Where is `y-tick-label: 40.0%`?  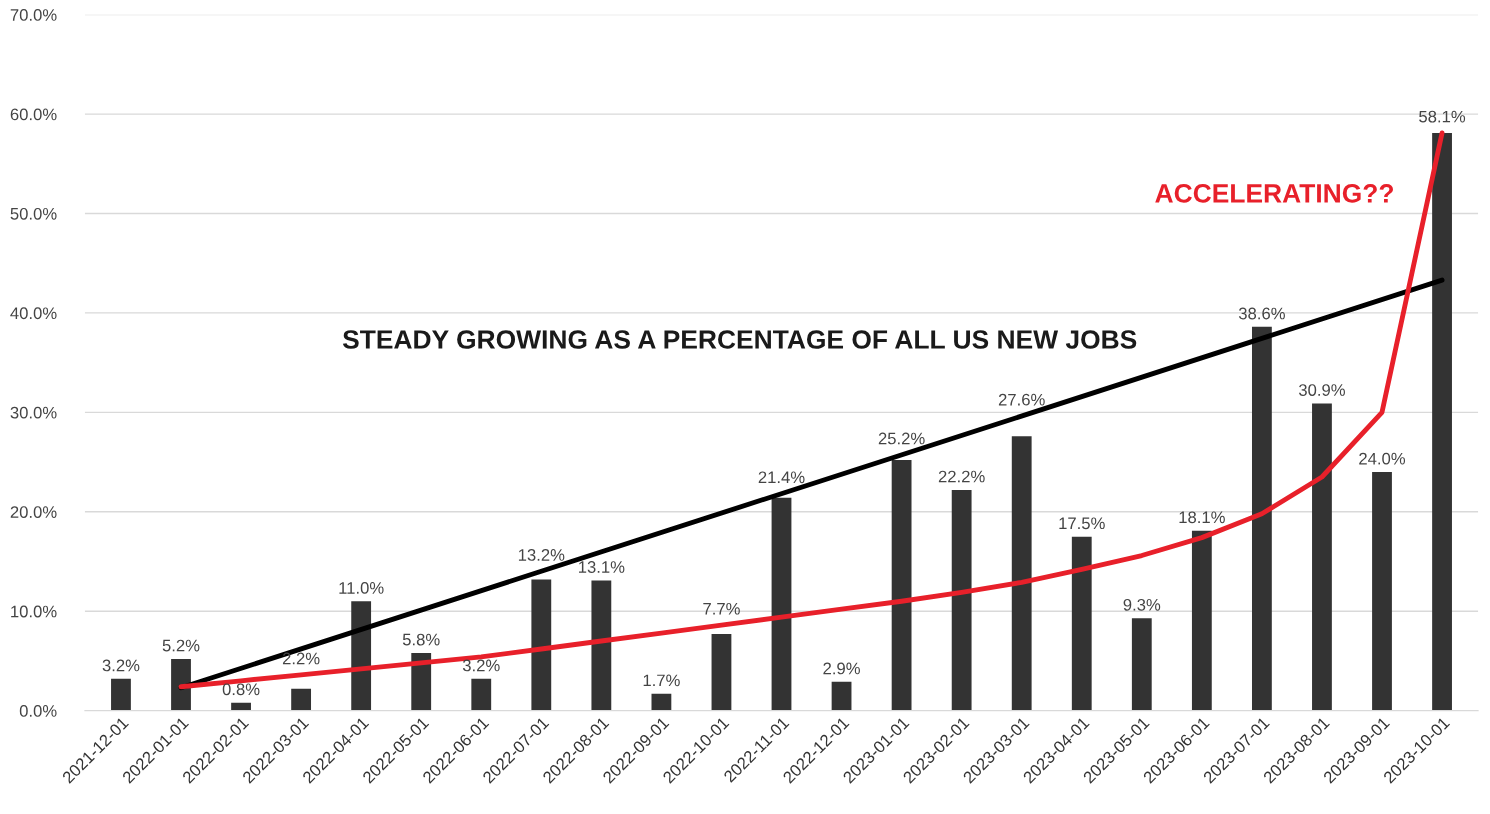 y-tick-label: 40.0% is located at coordinates (33, 313).